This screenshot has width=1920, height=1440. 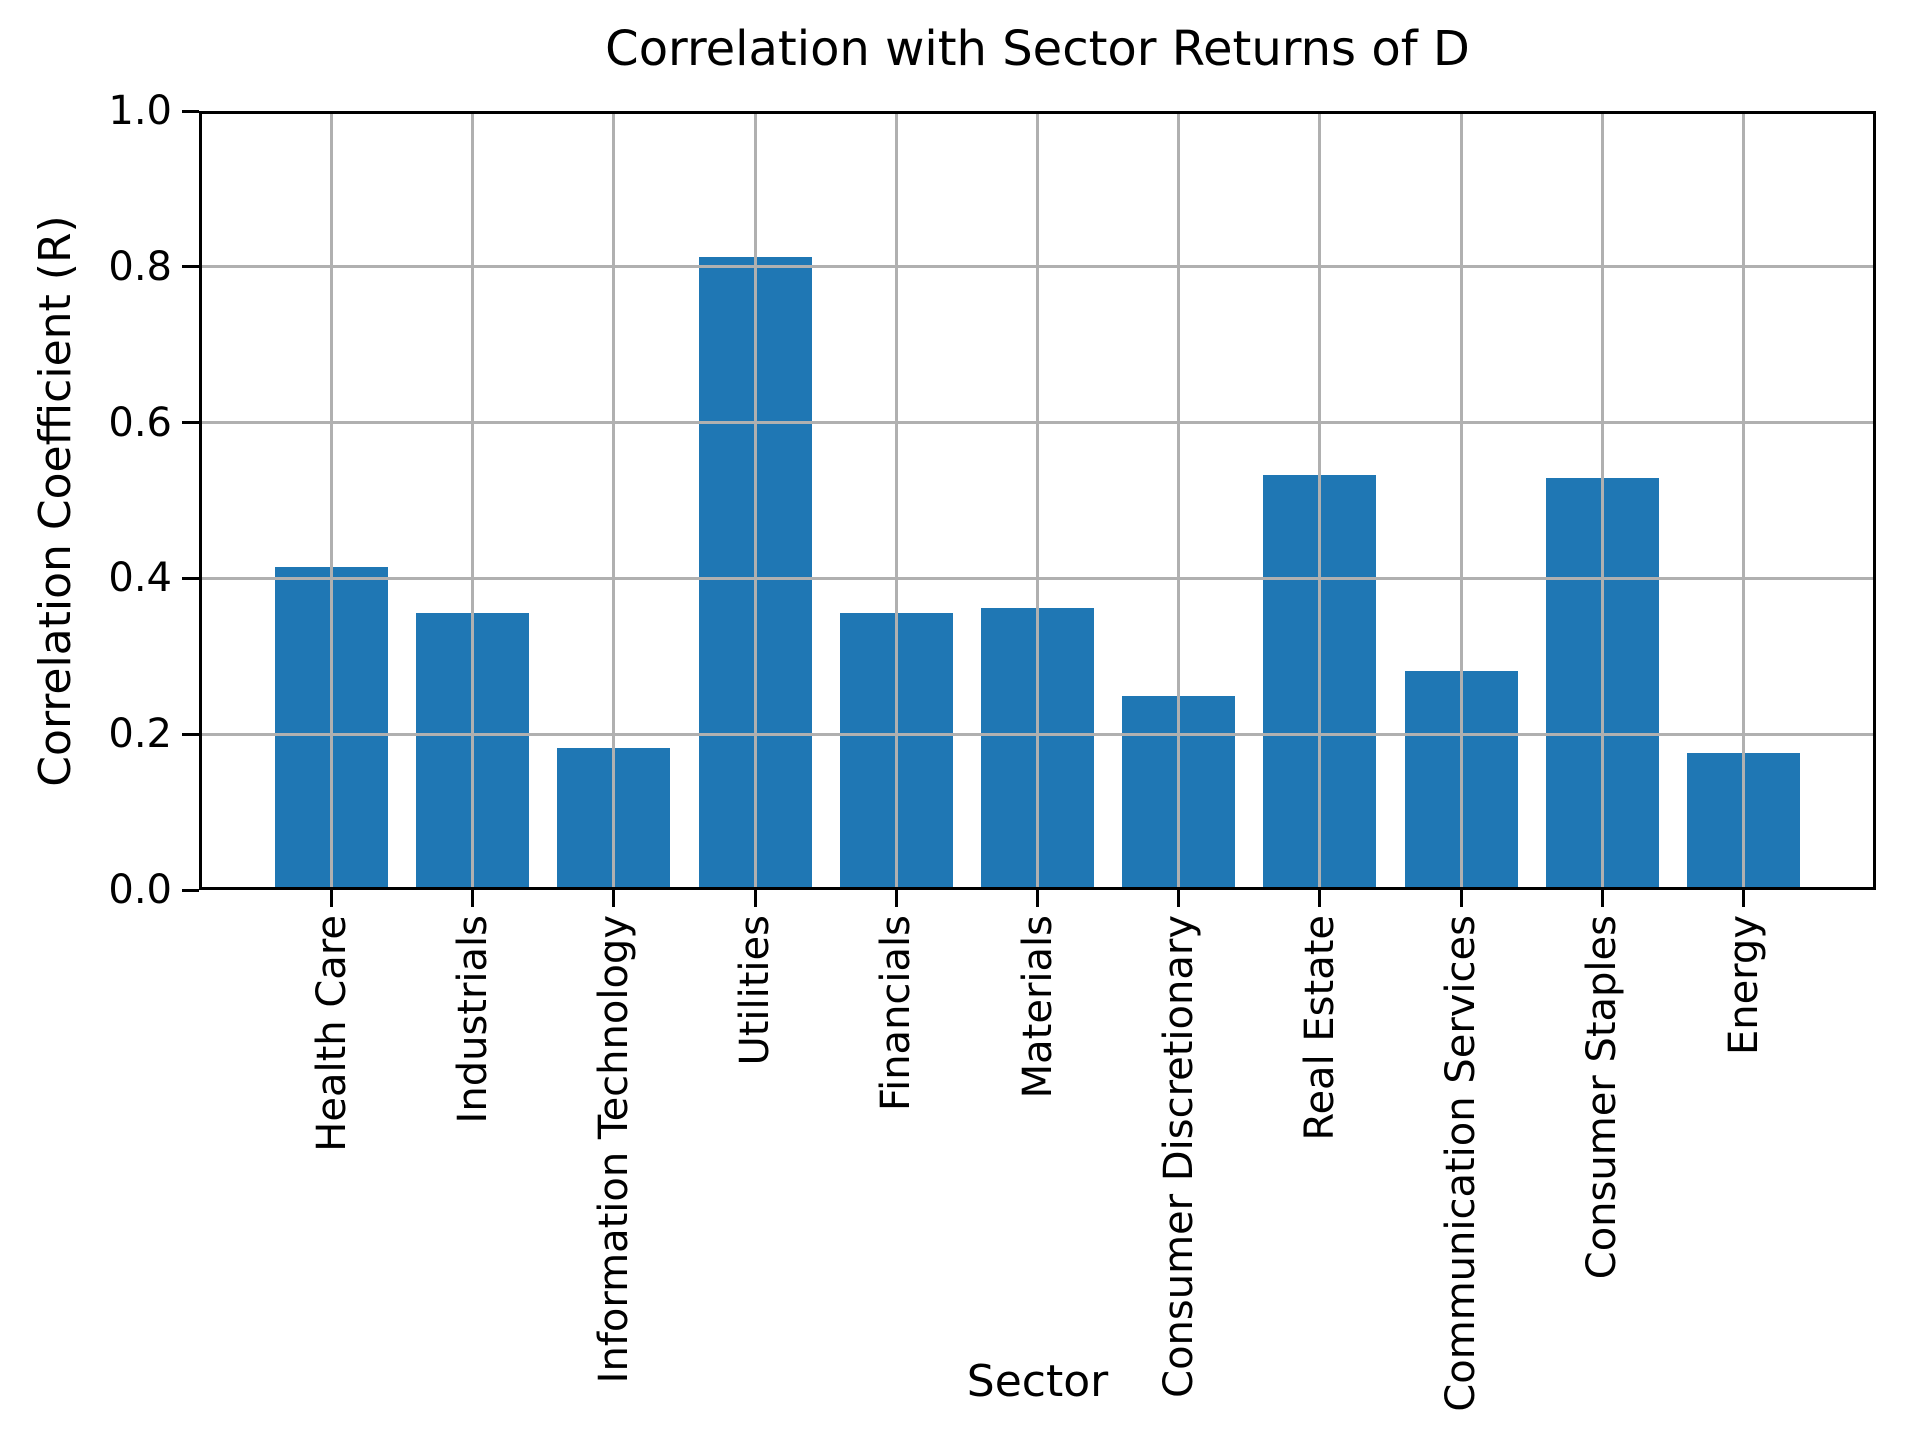 I want to click on y-tick-label: 0.8, so click(x=140, y=266).